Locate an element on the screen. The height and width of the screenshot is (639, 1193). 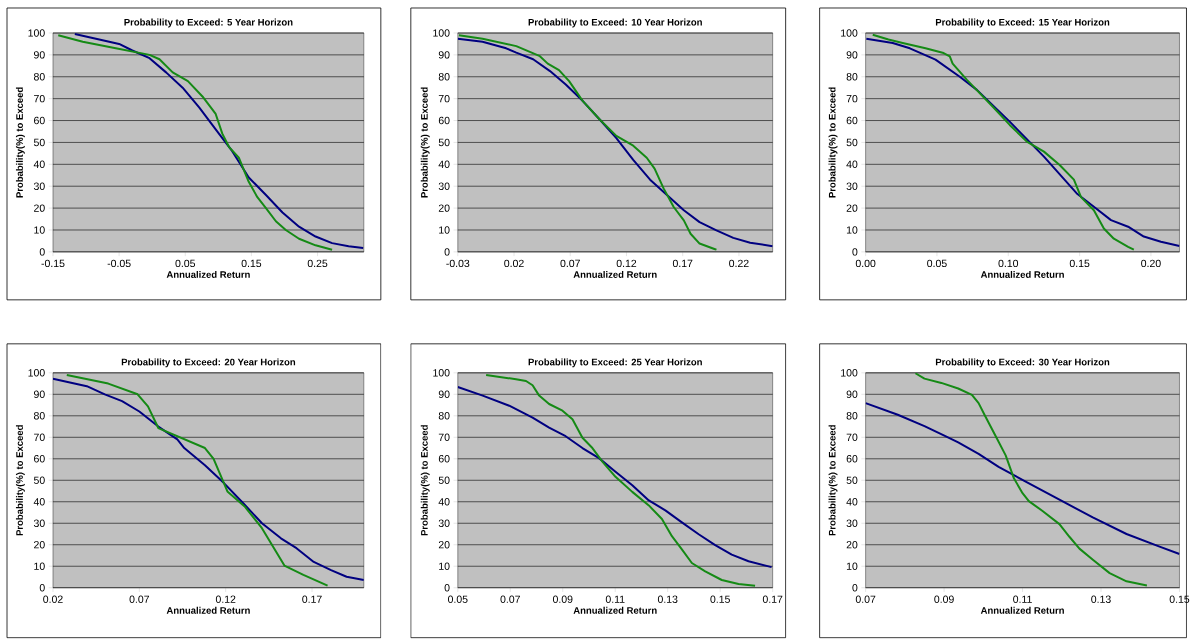
x-tick-label: 0.22 is located at coordinates (739, 263).